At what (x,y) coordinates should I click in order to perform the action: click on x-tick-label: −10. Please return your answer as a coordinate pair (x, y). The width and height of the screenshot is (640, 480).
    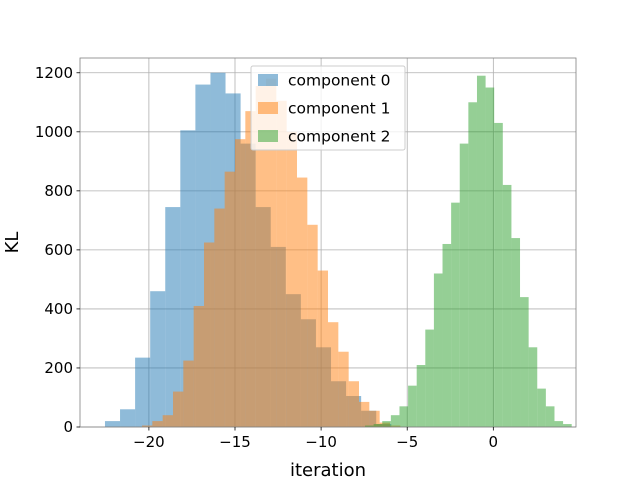
    Looking at the image, I should click on (321, 442).